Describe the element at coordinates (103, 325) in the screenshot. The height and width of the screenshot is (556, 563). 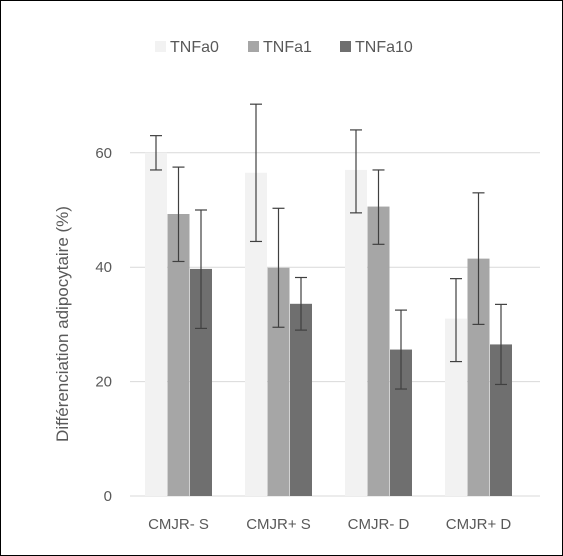
I see `y-tick-labels: 0 20 40 60` at that location.